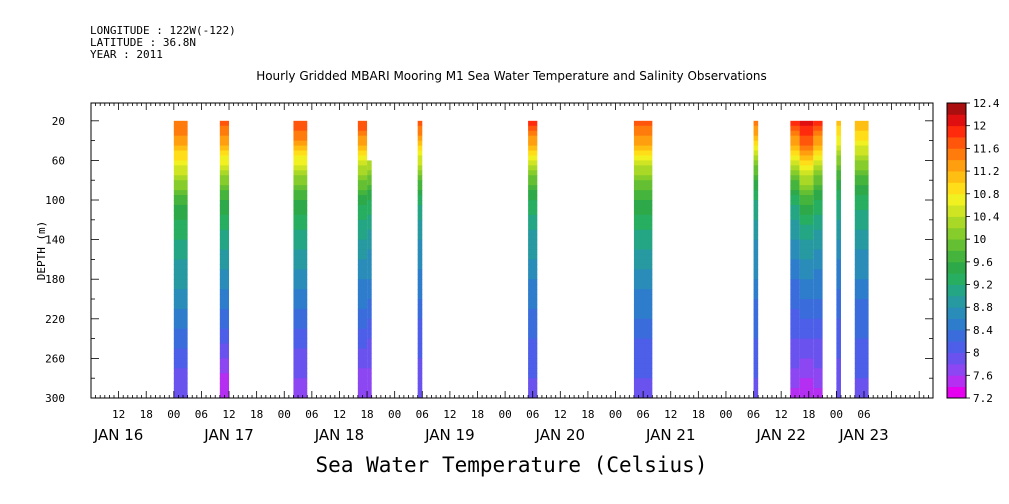  What do you see at coordinates (163, 30) in the screenshot?
I see `longitude-label: LONGITUDE : 122W(-122)` at bounding box center [163, 30].